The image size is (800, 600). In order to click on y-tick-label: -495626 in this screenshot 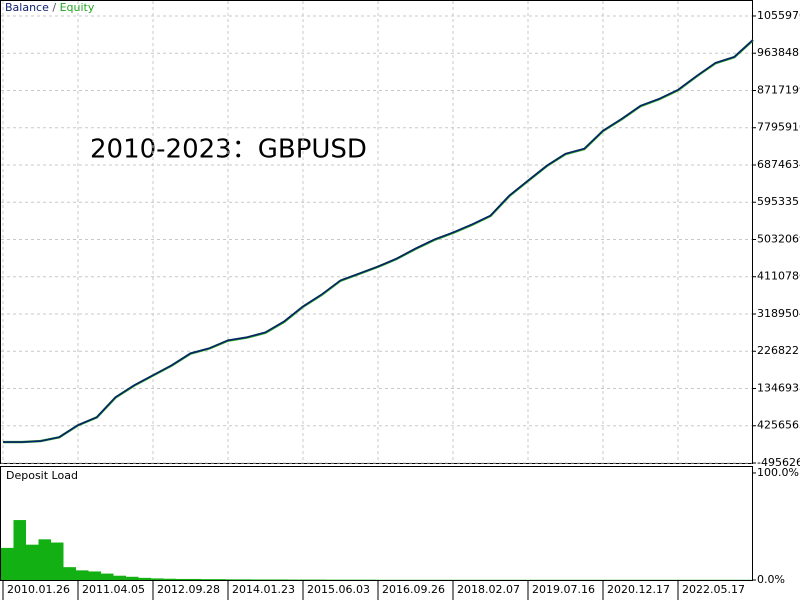, I will do `click(778, 462)`.